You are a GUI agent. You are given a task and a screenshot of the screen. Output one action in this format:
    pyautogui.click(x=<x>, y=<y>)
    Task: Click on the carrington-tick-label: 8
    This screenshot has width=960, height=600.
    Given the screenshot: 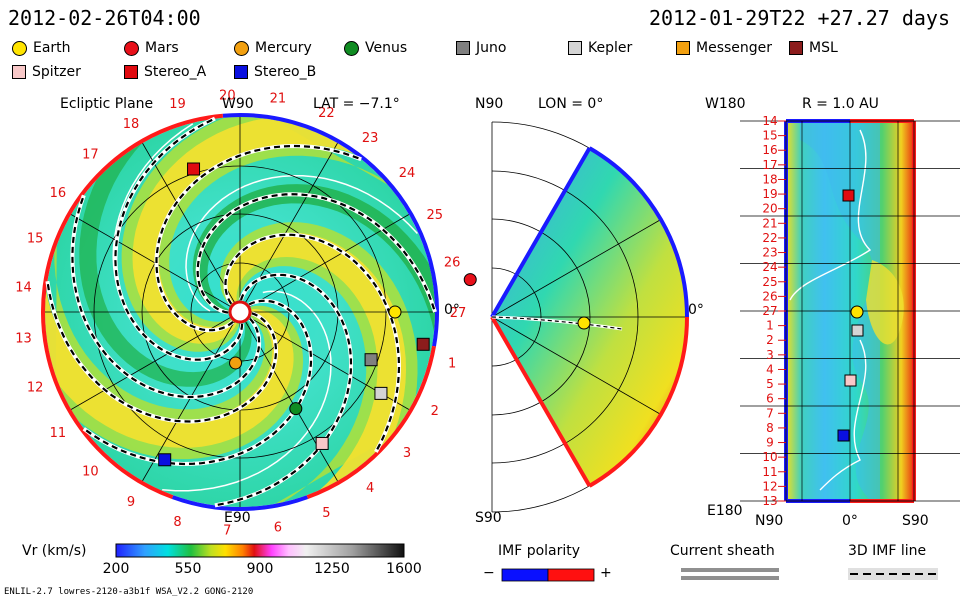 What is the action you would take?
    pyautogui.click(x=177, y=522)
    